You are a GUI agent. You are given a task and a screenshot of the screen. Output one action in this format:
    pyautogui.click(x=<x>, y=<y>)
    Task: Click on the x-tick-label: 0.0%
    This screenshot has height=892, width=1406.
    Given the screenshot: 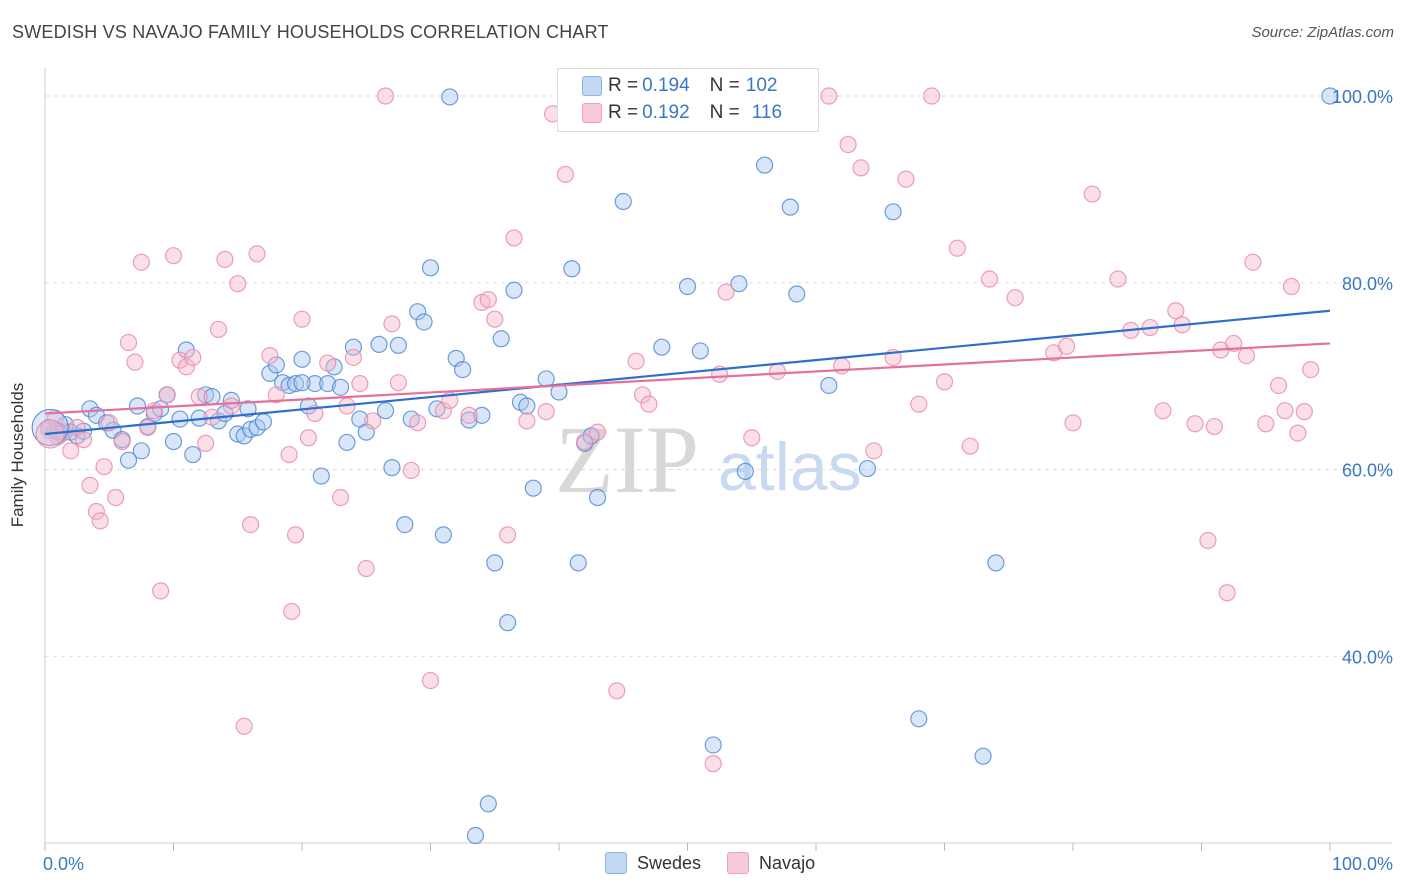 What is the action you would take?
    pyautogui.click(x=63, y=864)
    